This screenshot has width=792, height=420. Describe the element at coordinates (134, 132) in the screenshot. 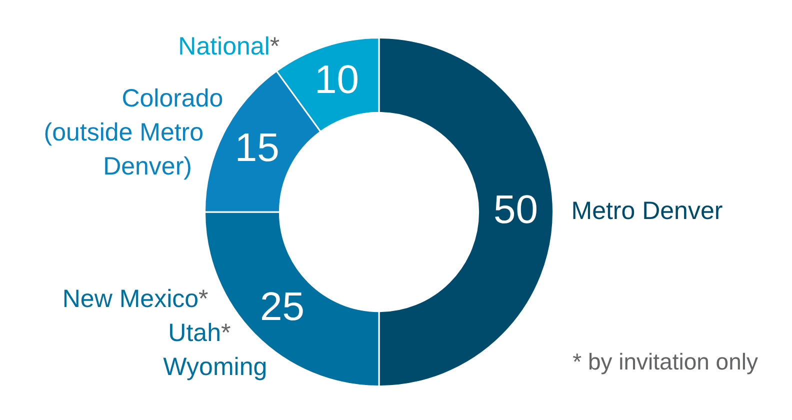

I see `slice-label: Colorado (outside Metro Denver)` at that location.